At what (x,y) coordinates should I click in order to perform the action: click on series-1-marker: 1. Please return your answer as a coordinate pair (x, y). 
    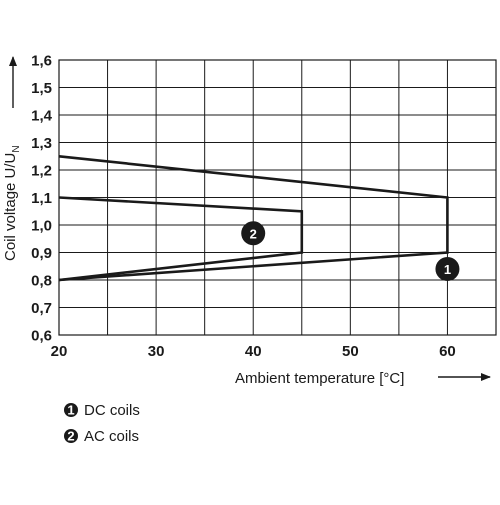
    Looking at the image, I should click on (447, 269).